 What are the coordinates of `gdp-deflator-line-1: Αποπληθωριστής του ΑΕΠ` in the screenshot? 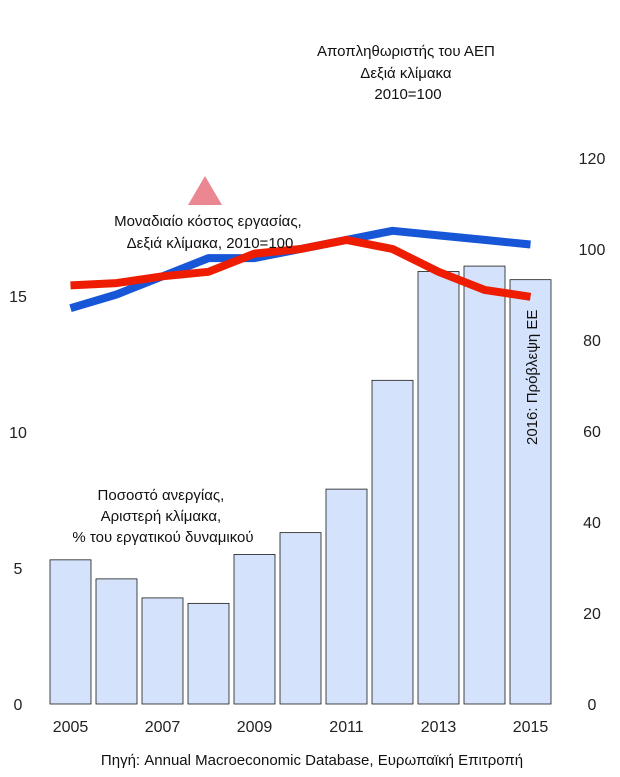 It's located at (406, 51).